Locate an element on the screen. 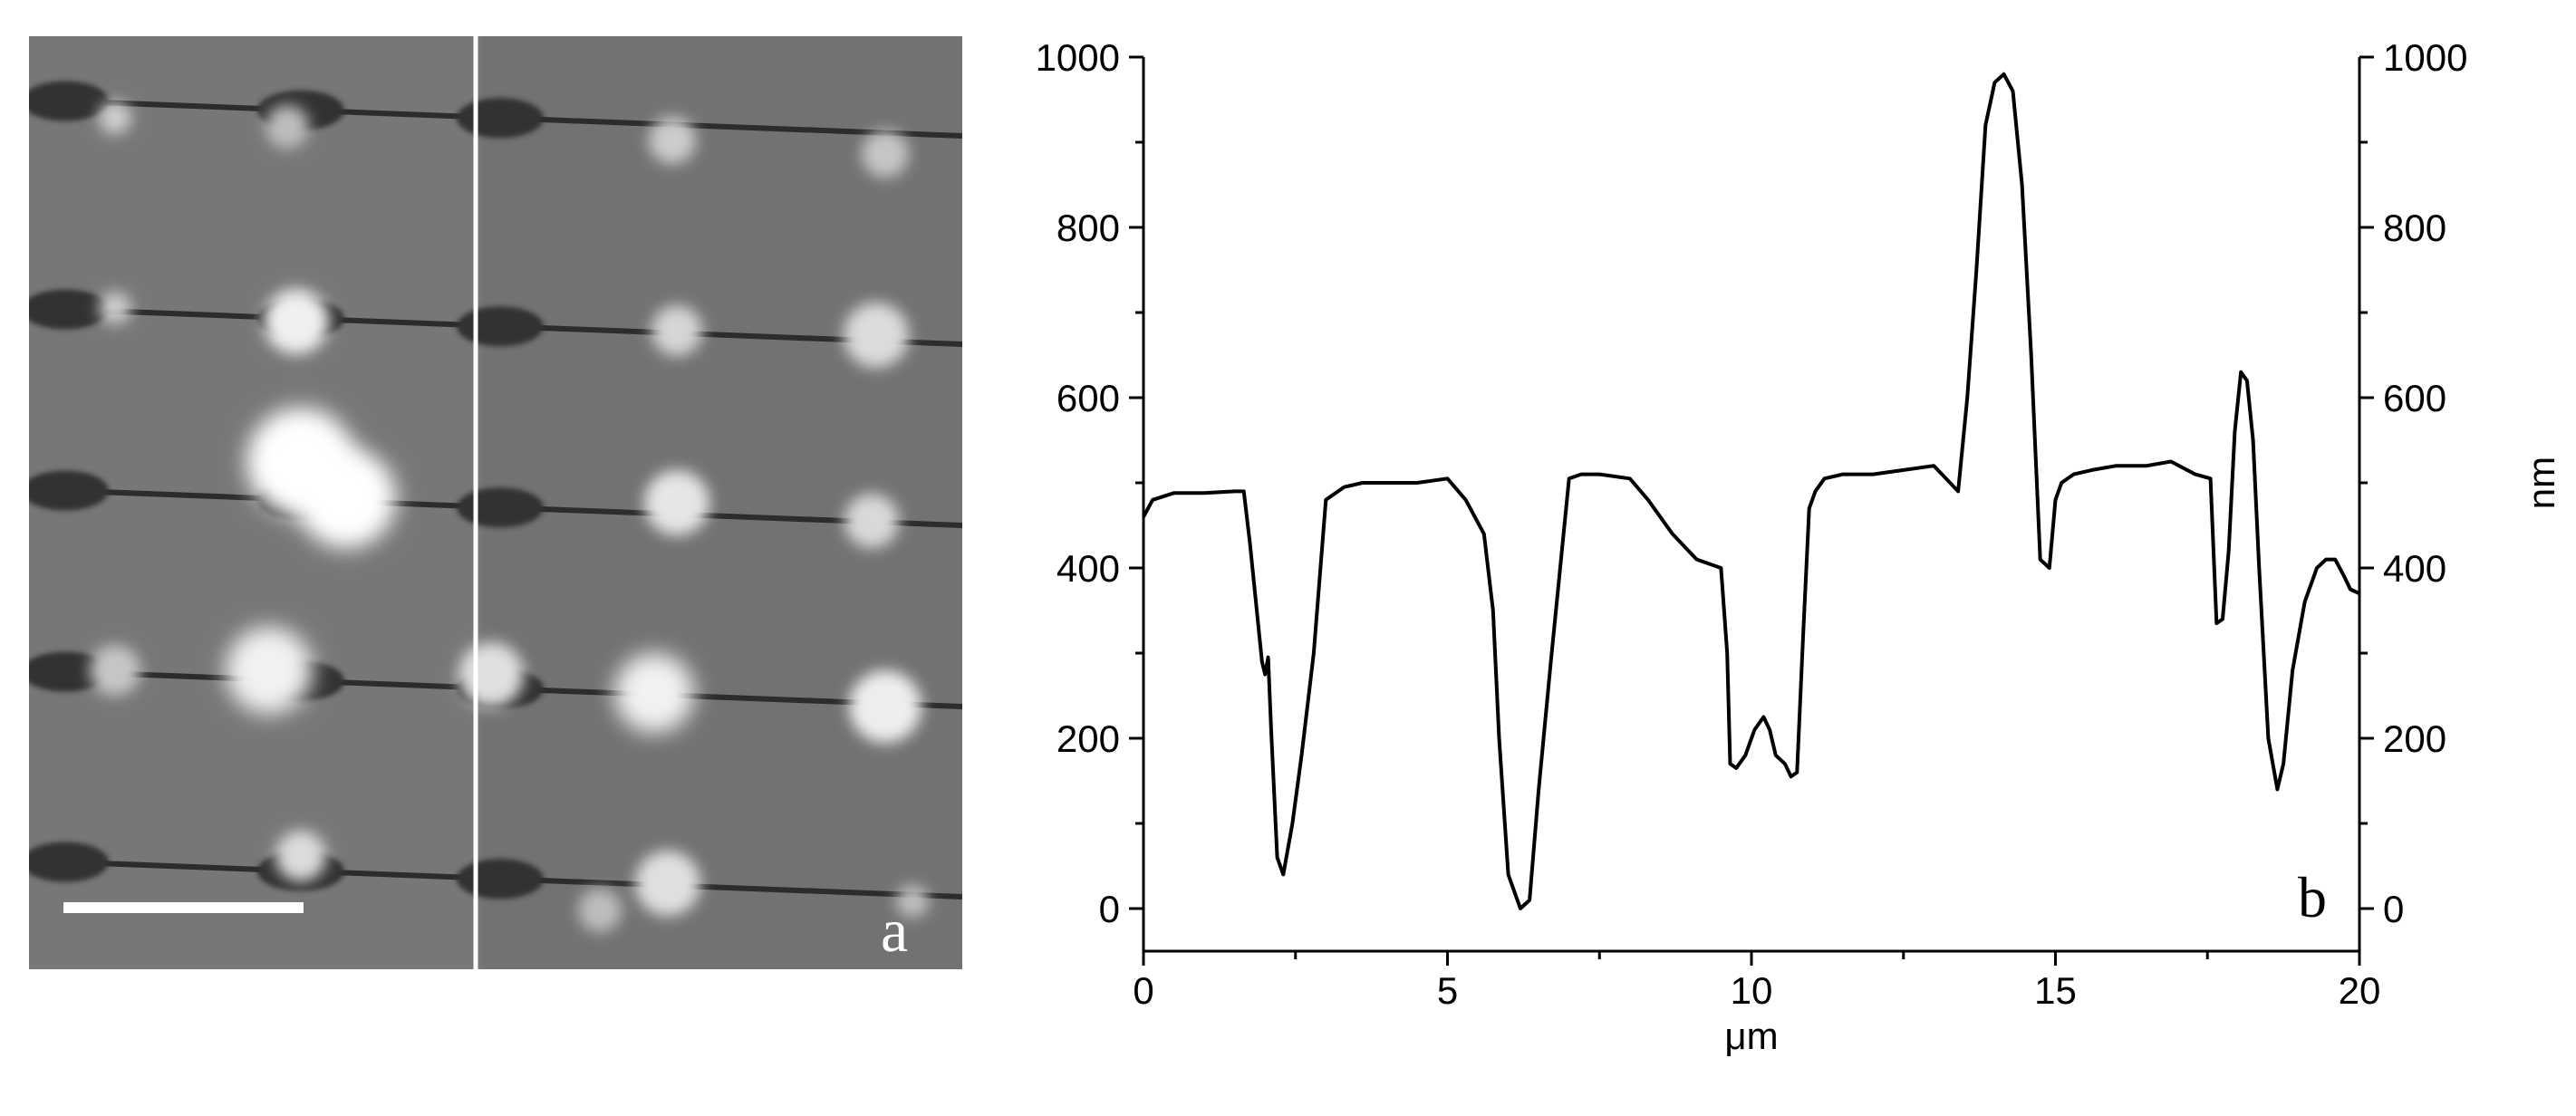 This screenshot has width=2576, height=1116. right-y-tick-label: 400 is located at coordinates (2414, 569).